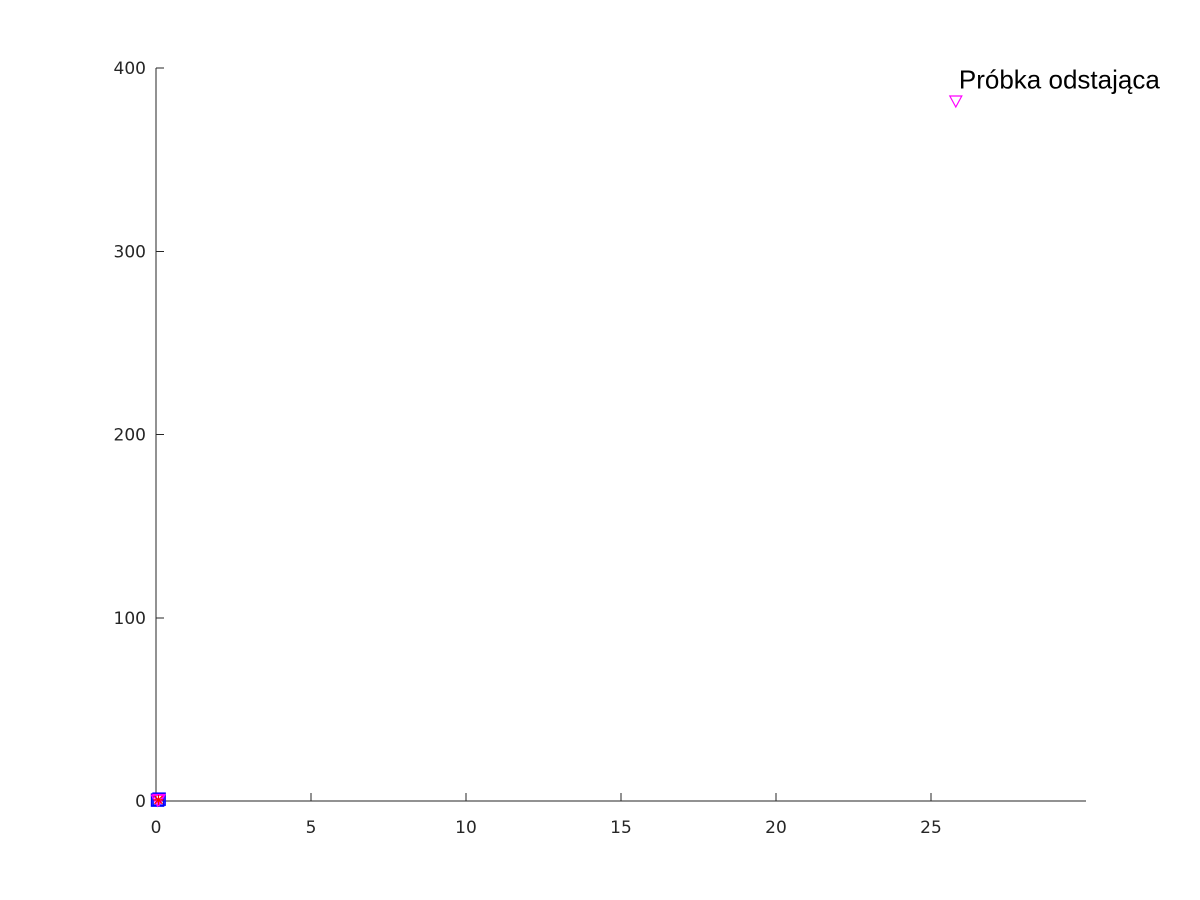  What do you see at coordinates (311, 828) in the screenshot?
I see `x-tick-label: 5` at bounding box center [311, 828].